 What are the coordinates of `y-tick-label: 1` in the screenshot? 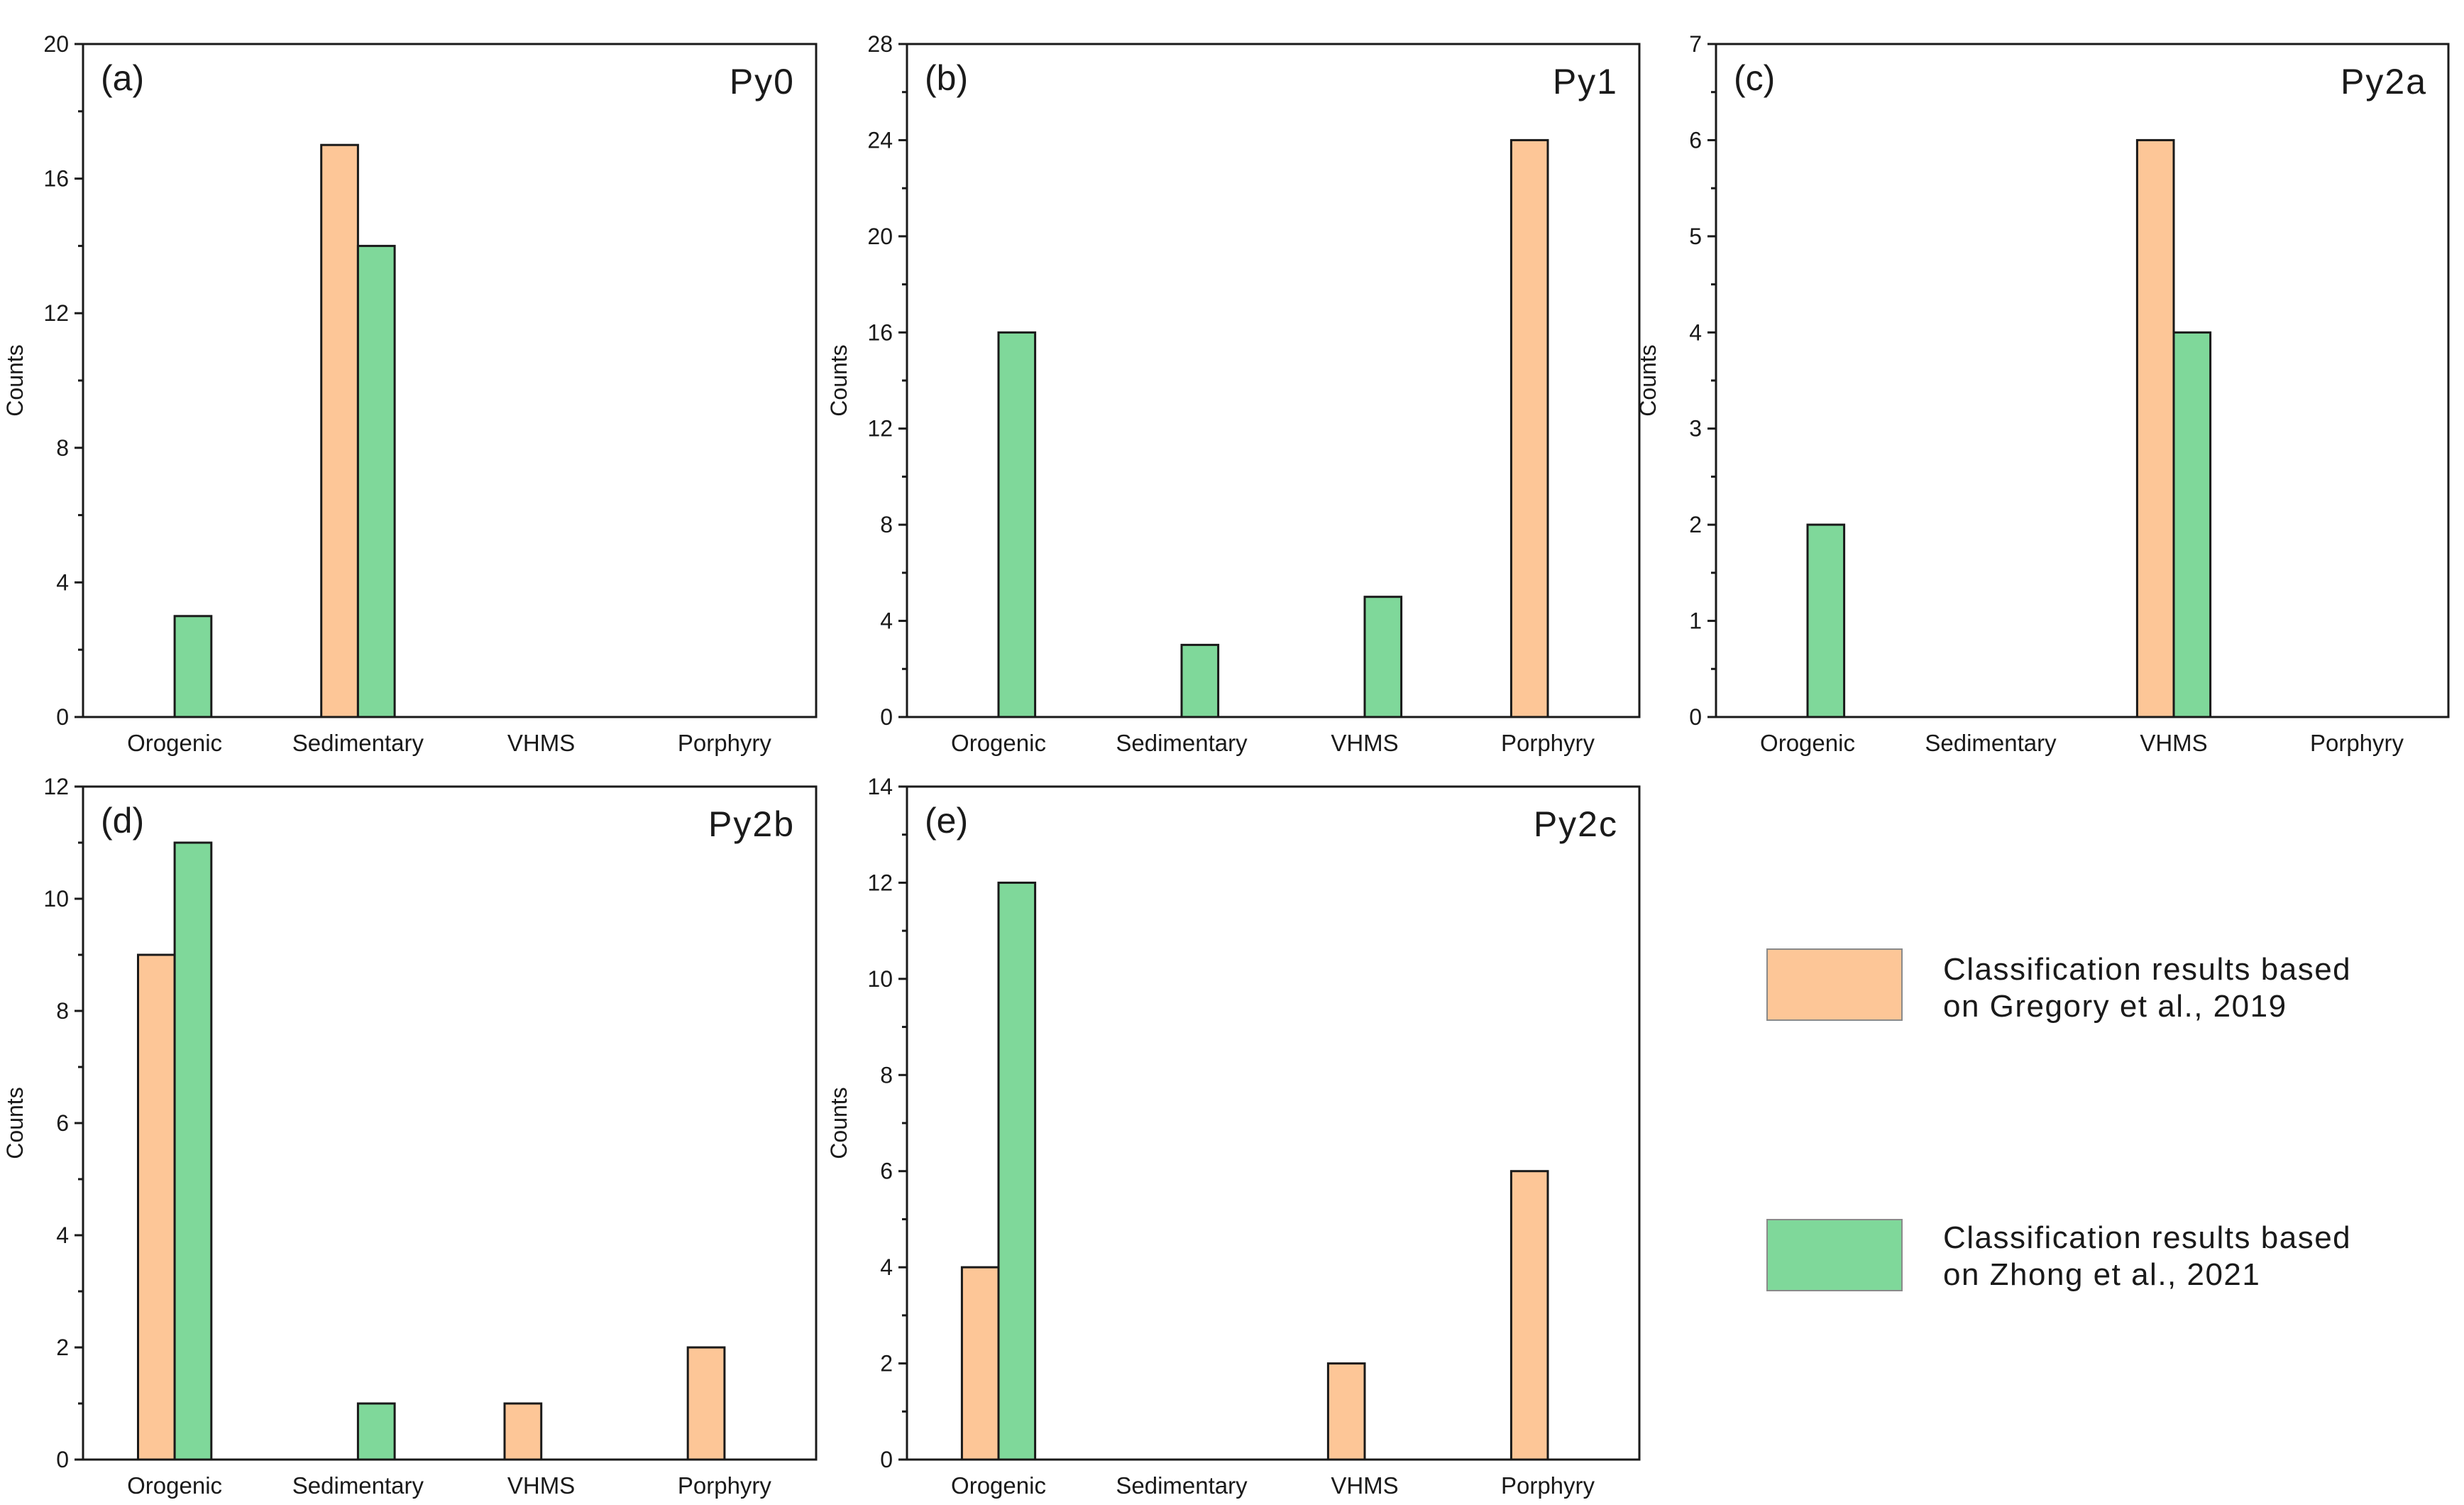 It's located at (1696, 621).